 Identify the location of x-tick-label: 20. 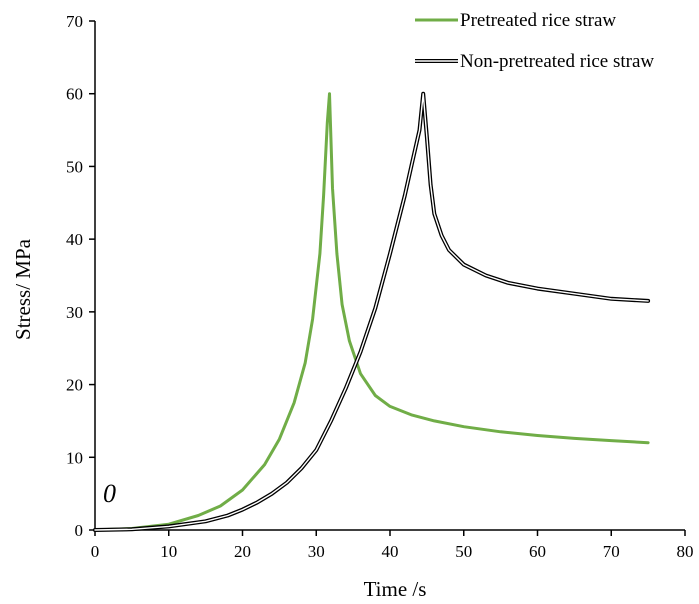
(242, 551).